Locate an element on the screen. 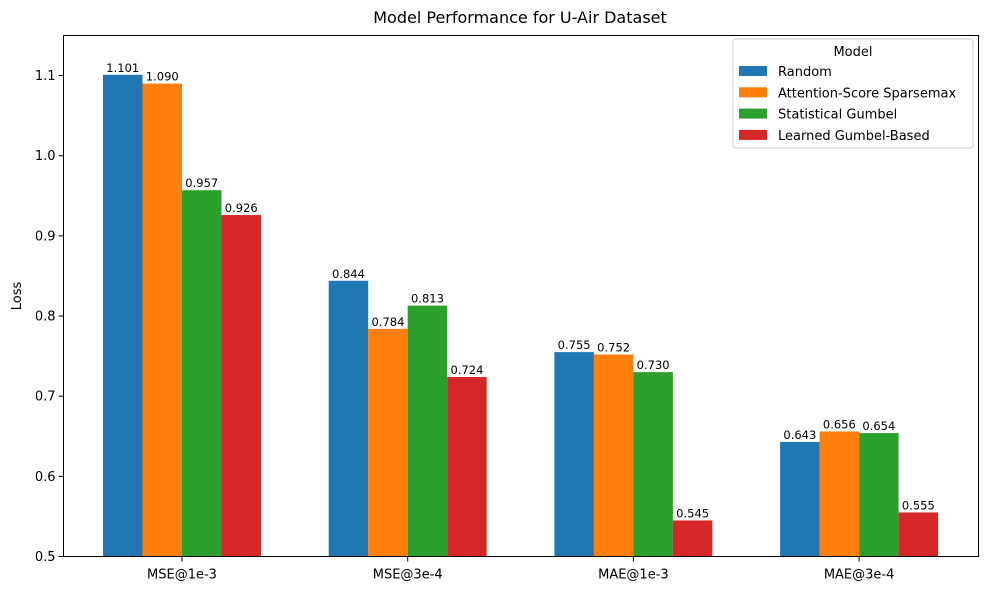 The width and height of the screenshot is (989, 590). bar-value-label: 0.957 is located at coordinates (201, 183).